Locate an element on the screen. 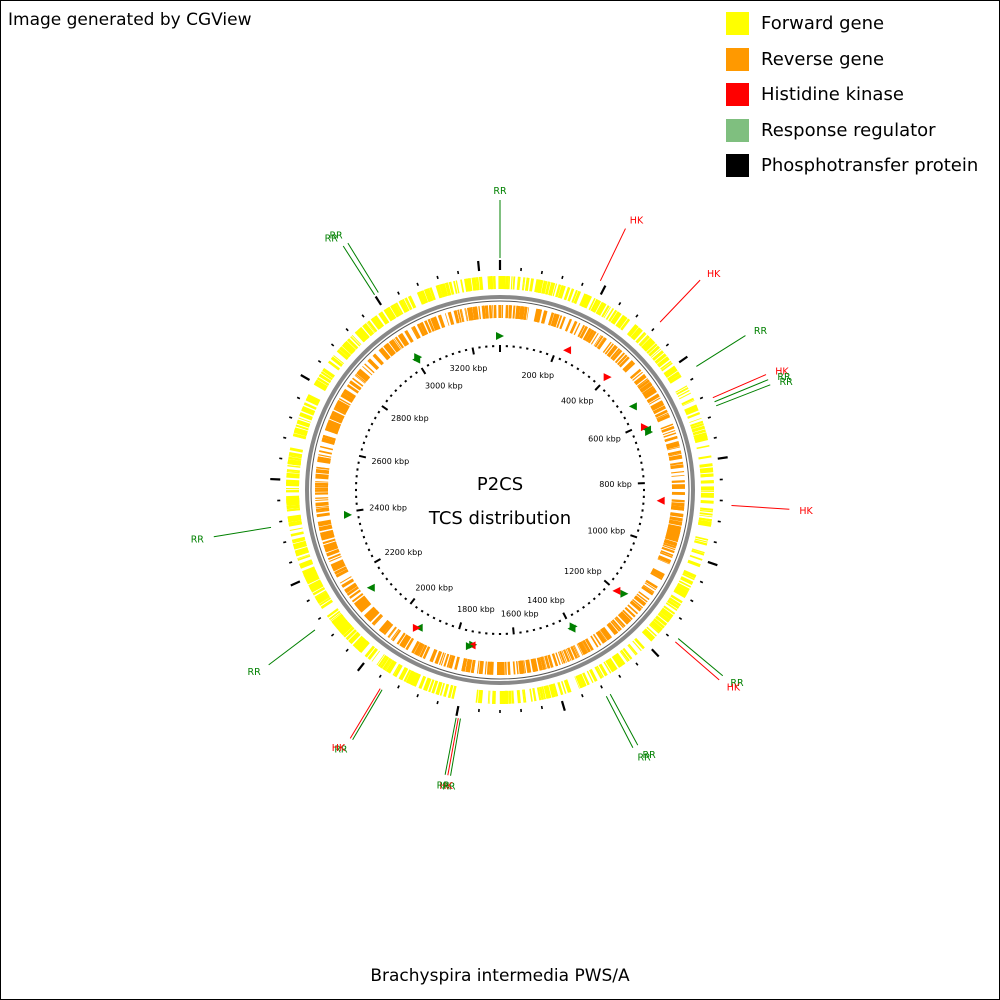 The image size is (1000, 1000). backbone-inner-ring is located at coordinates (500, 490).